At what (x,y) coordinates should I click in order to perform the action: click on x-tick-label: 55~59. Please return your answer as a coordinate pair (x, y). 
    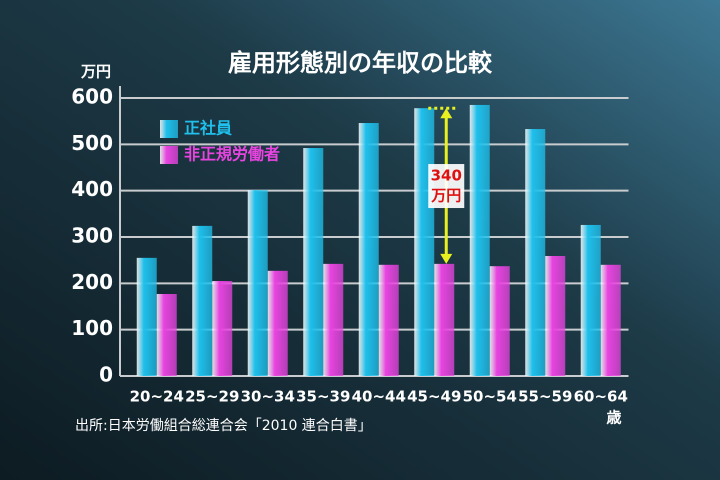
    Looking at the image, I should click on (545, 397).